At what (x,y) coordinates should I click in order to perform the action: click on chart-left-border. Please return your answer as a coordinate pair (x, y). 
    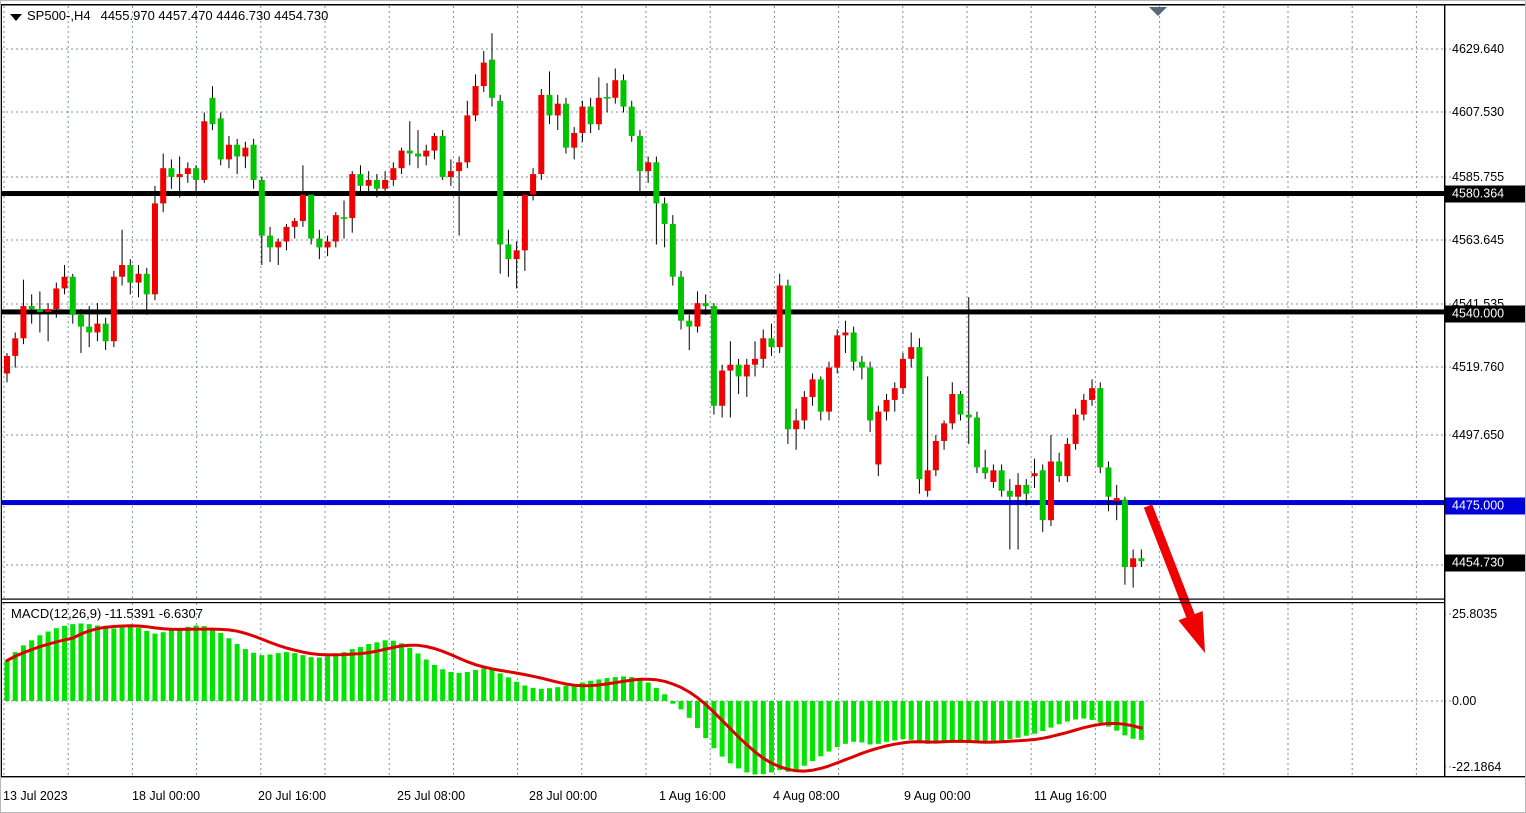
    Looking at the image, I should click on (1, 390).